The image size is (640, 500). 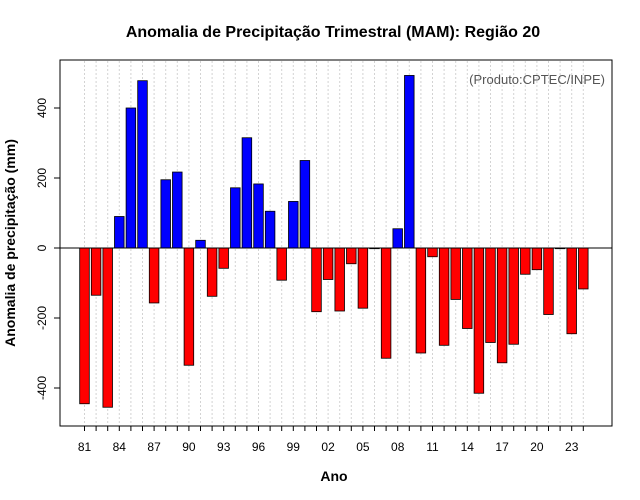 I want to click on y-axis-label: Anomalia de precipitação (mm), so click(x=10, y=243).